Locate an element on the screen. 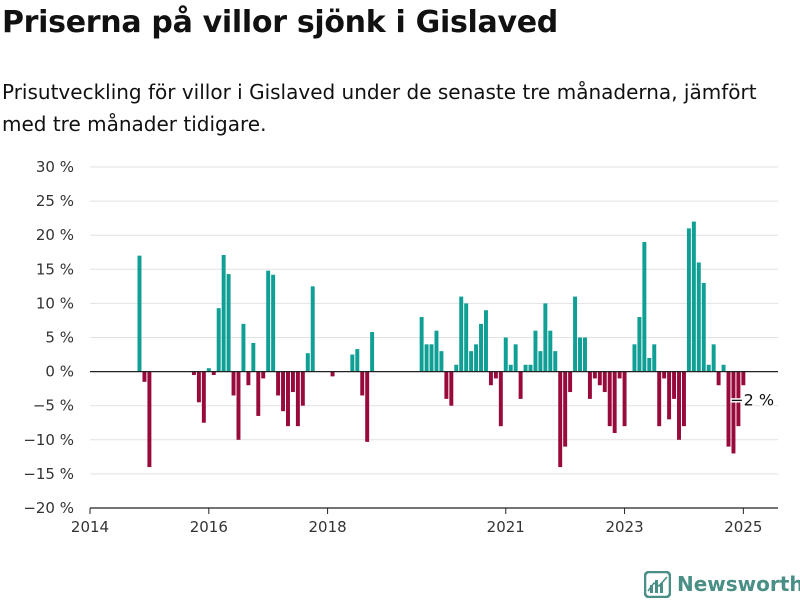 This screenshot has width=800, height=600. x-tick-label: 2018 is located at coordinates (327, 527).